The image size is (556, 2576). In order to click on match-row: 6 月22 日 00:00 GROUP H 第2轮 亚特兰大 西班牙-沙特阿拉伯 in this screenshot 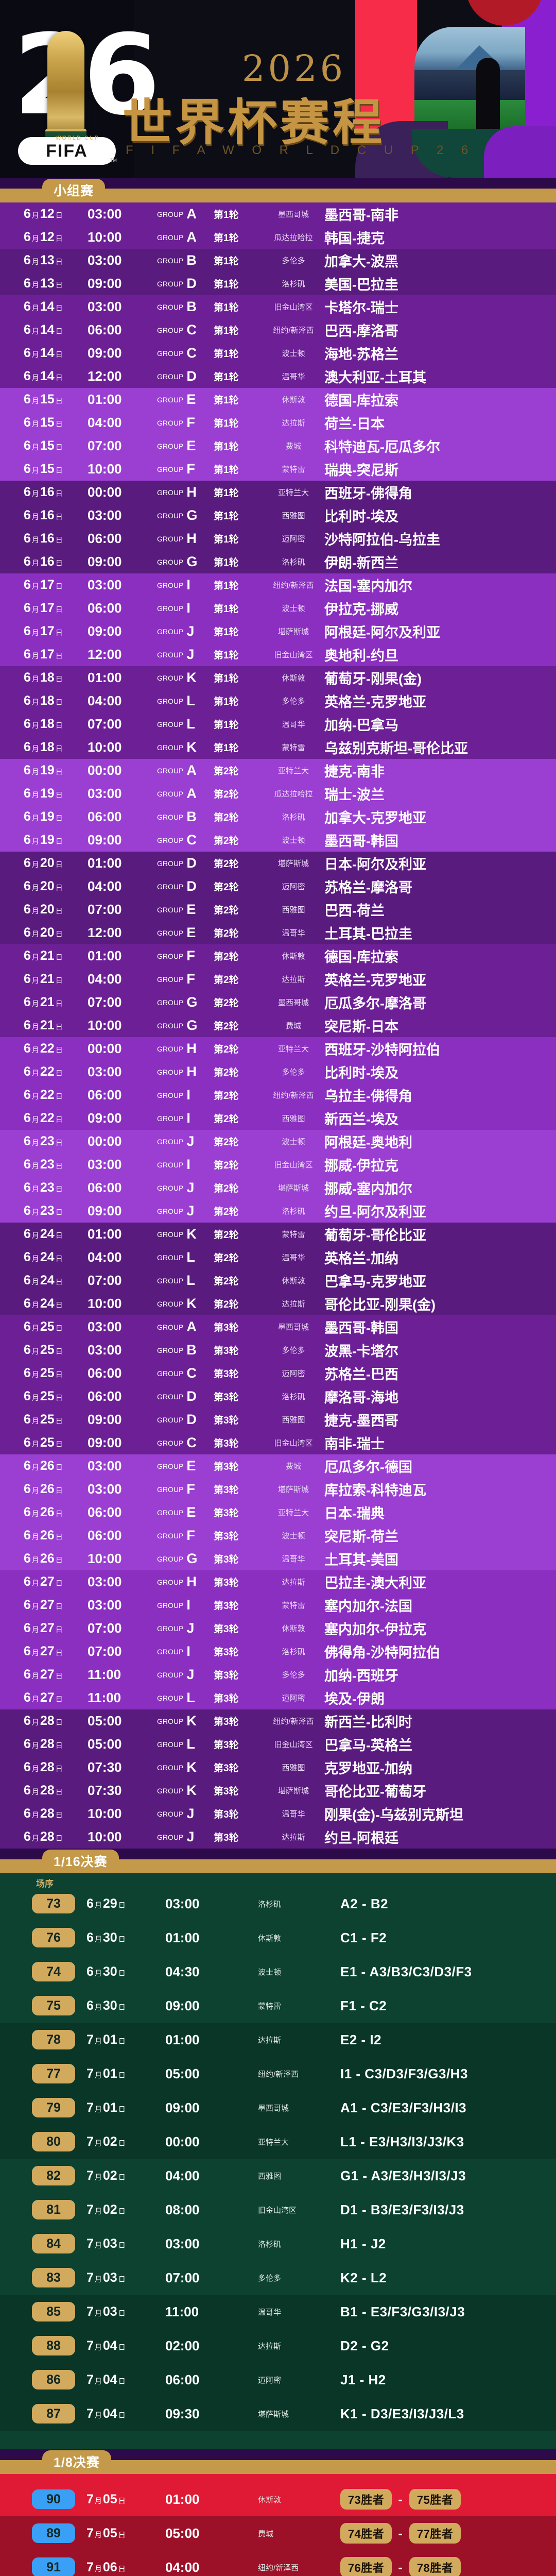, I will do `click(278, 1048)`.